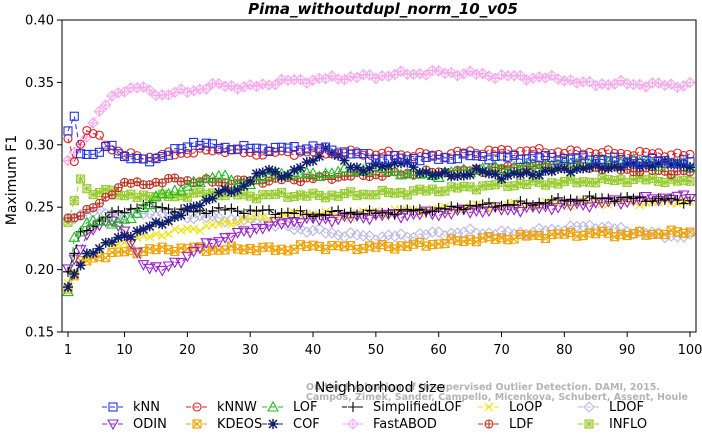  I want to click on legend-label: kNN, so click(146, 407).